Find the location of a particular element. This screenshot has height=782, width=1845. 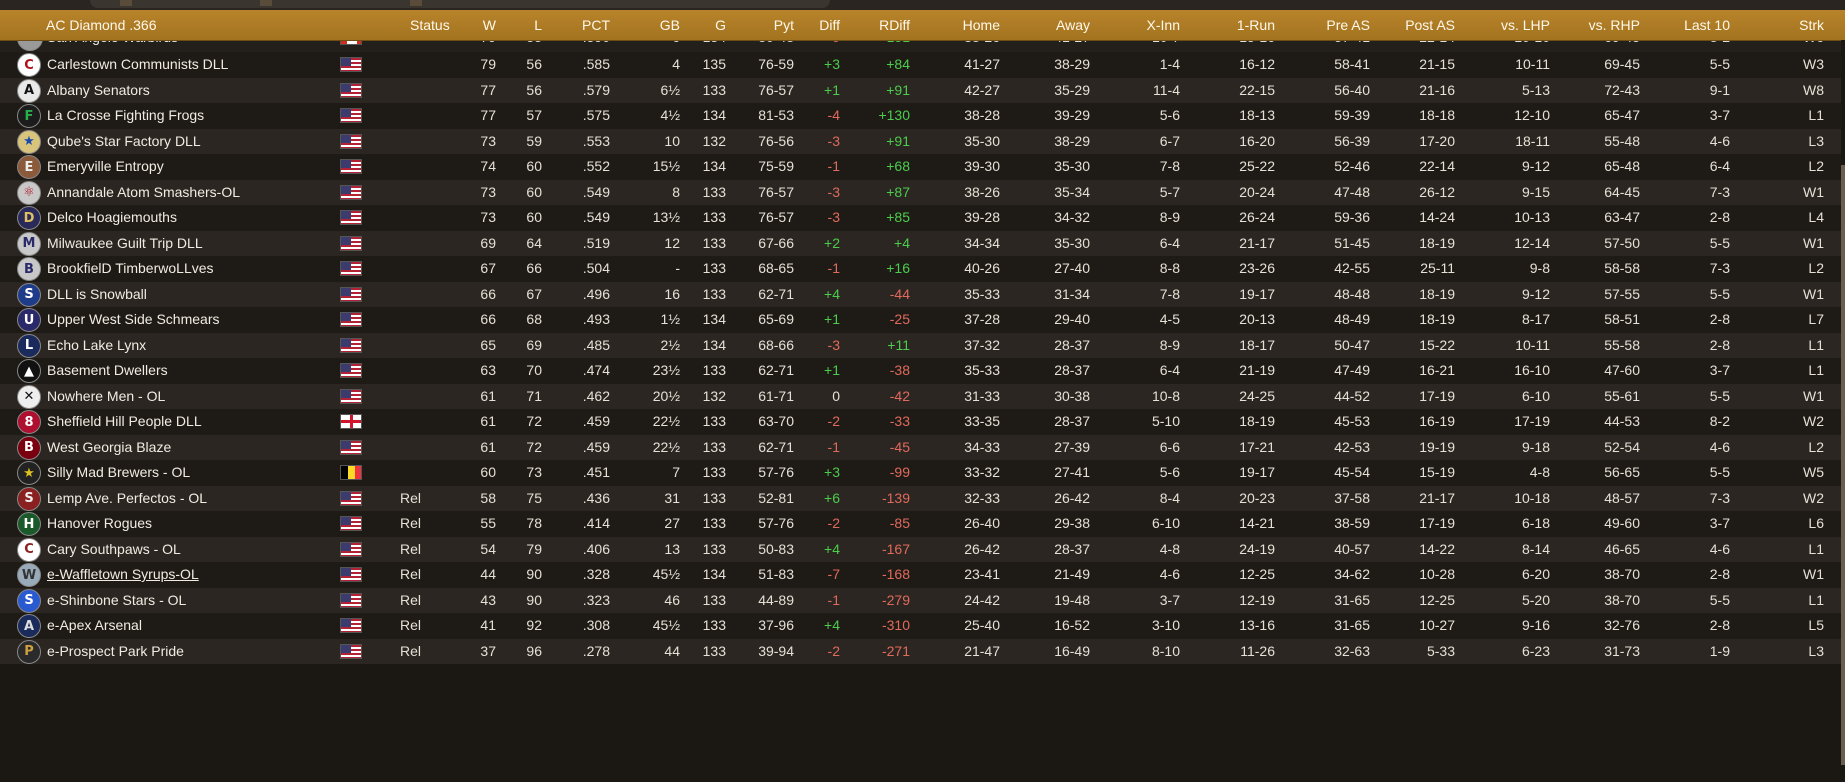

cell-rdiff: -168 is located at coordinates (895, 574).